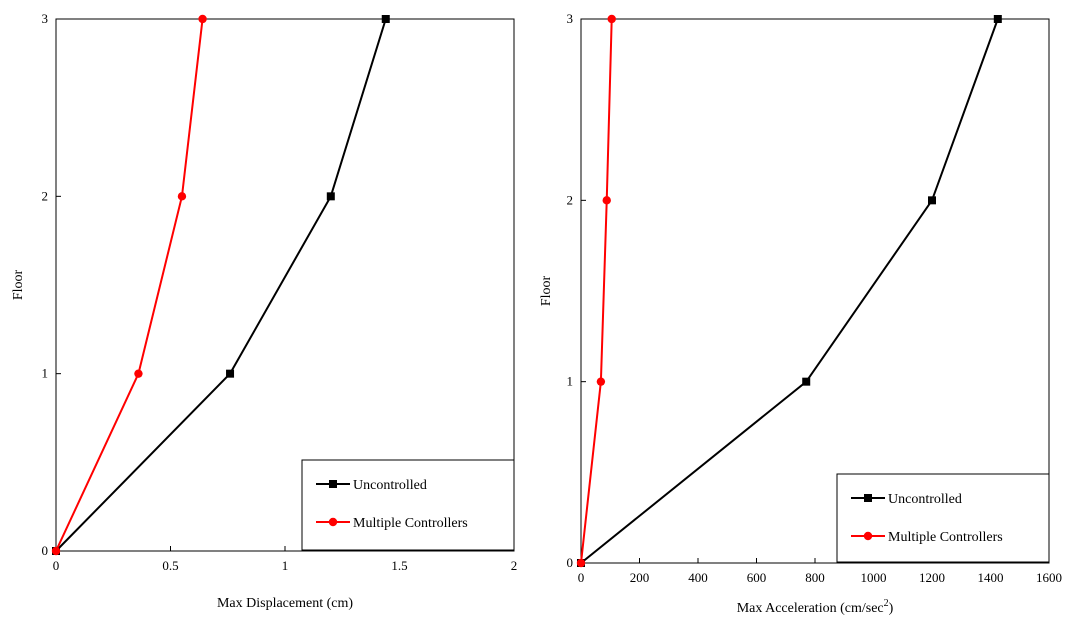 This screenshot has height=624, width=1076. I want to click on x-tick-label: 1.5, so click(399, 565).